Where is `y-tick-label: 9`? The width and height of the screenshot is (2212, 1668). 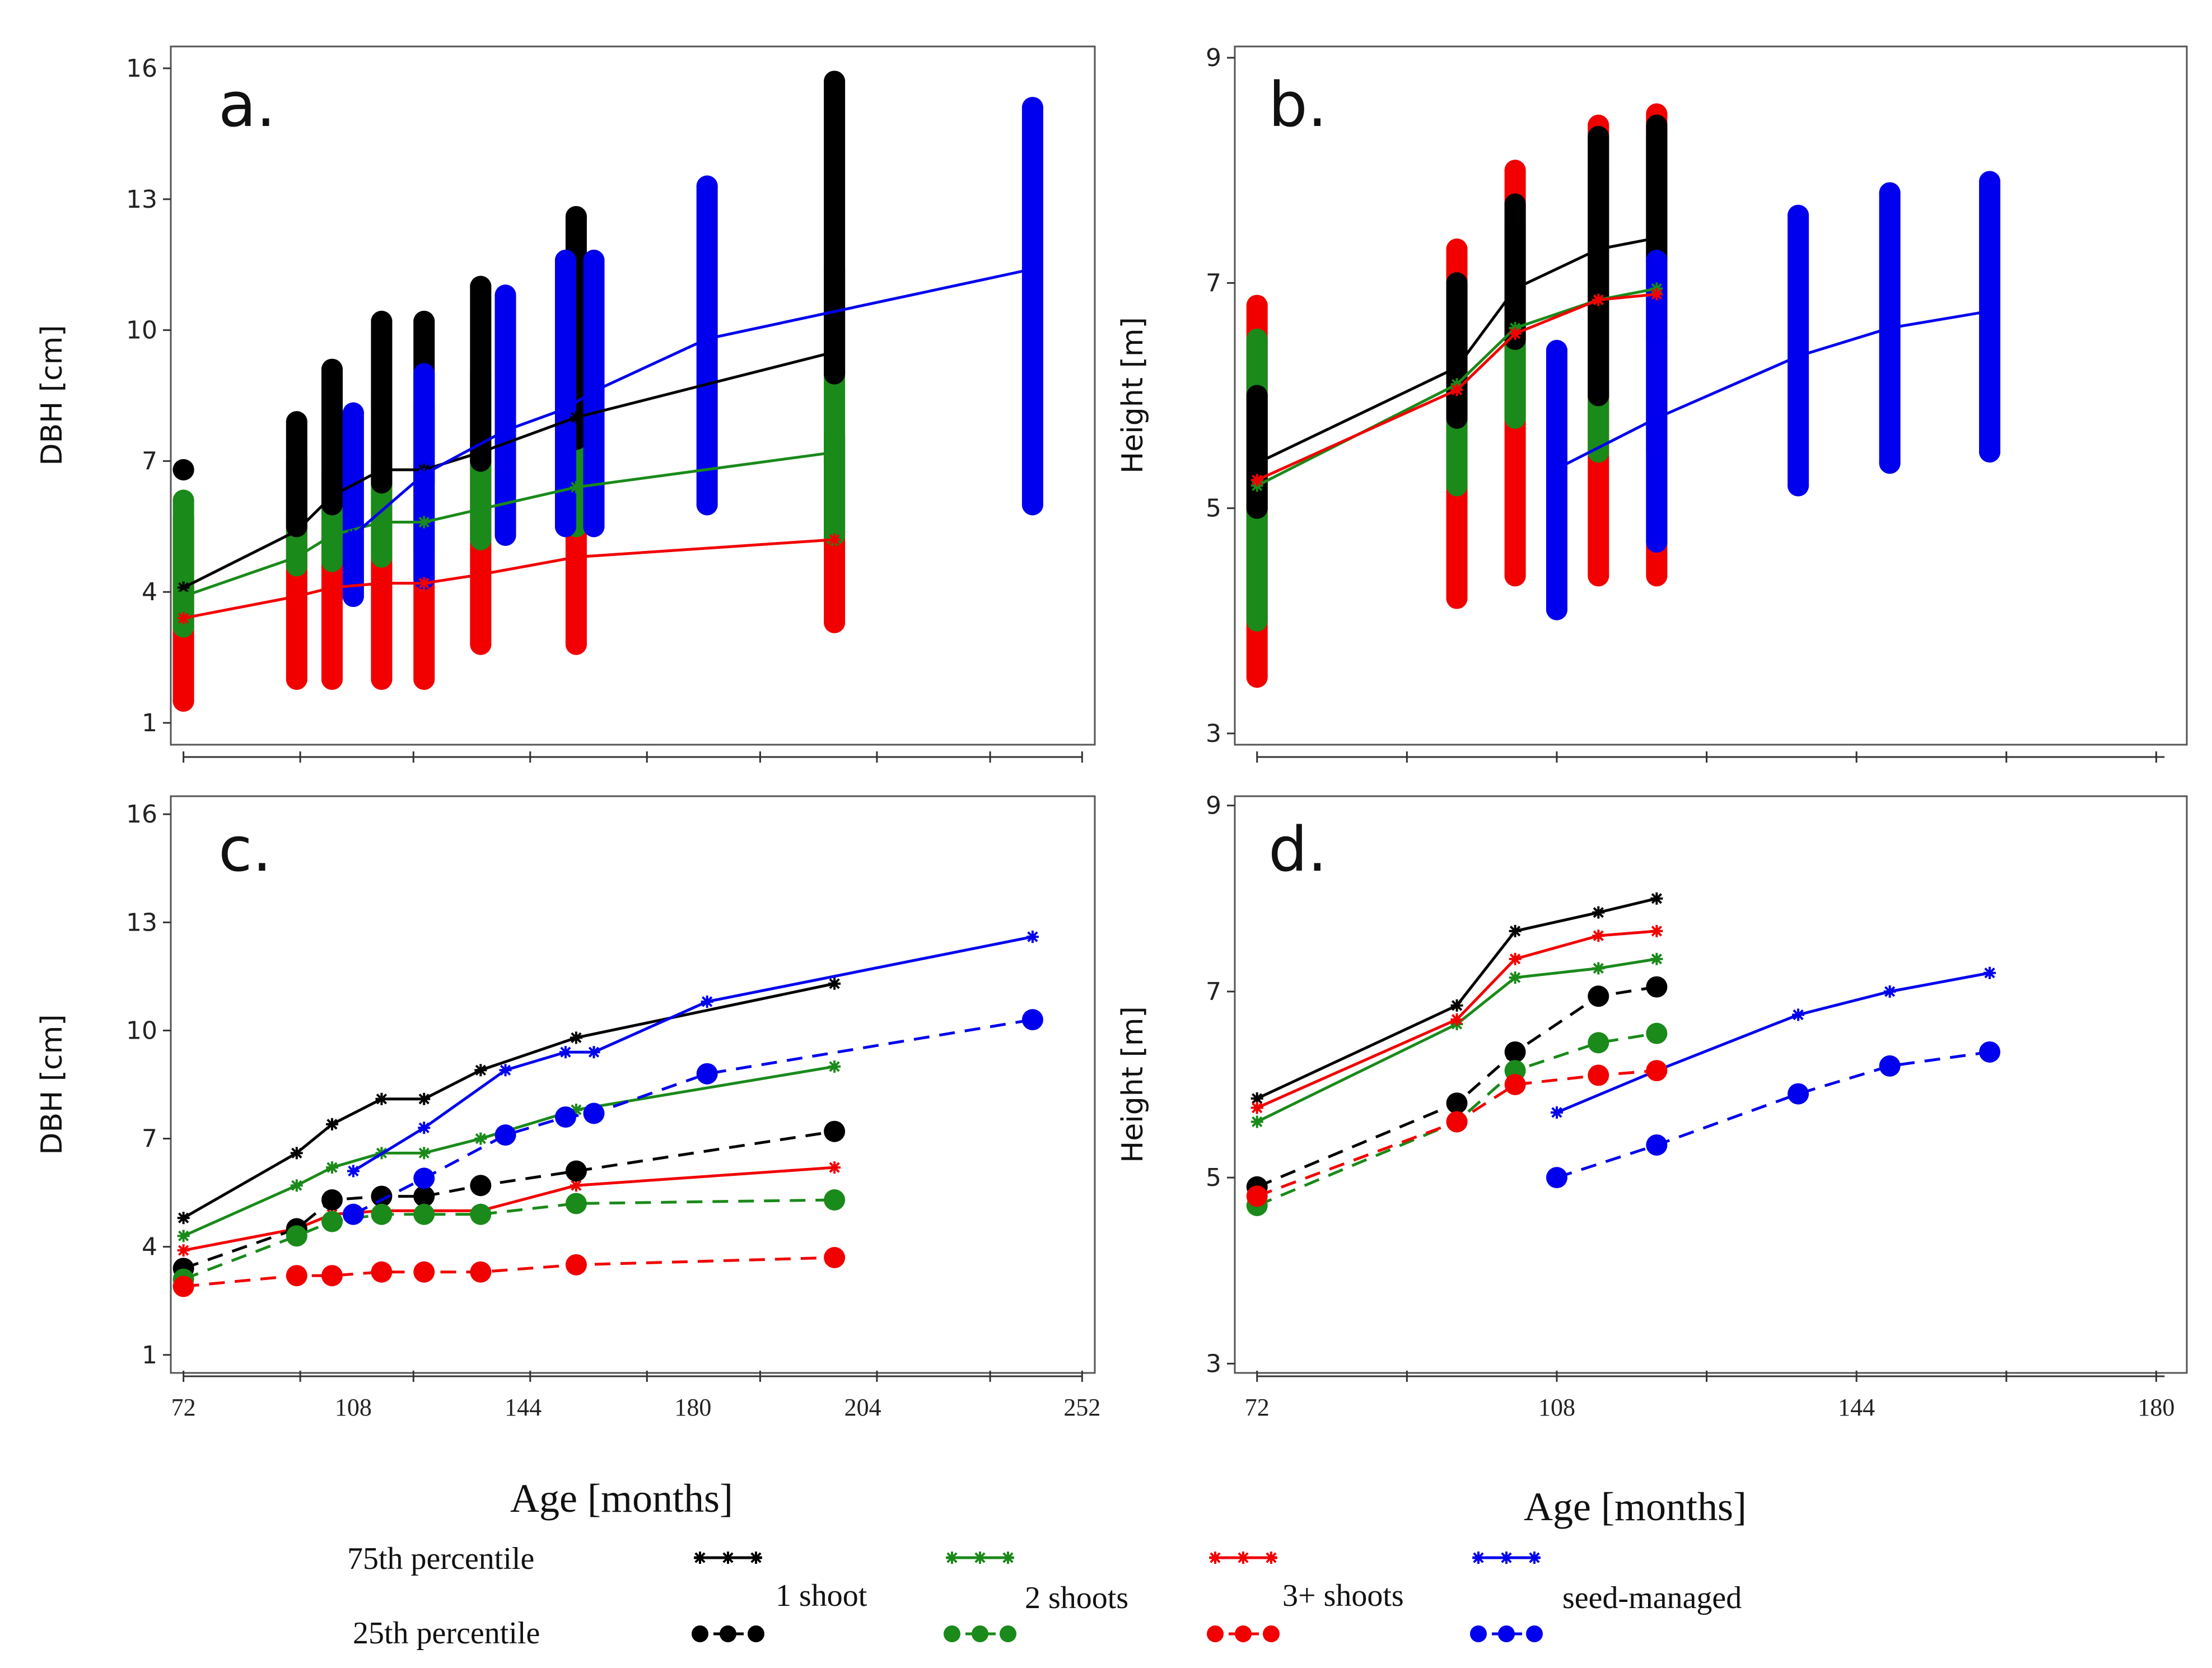 y-tick-label: 9 is located at coordinates (1214, 58).